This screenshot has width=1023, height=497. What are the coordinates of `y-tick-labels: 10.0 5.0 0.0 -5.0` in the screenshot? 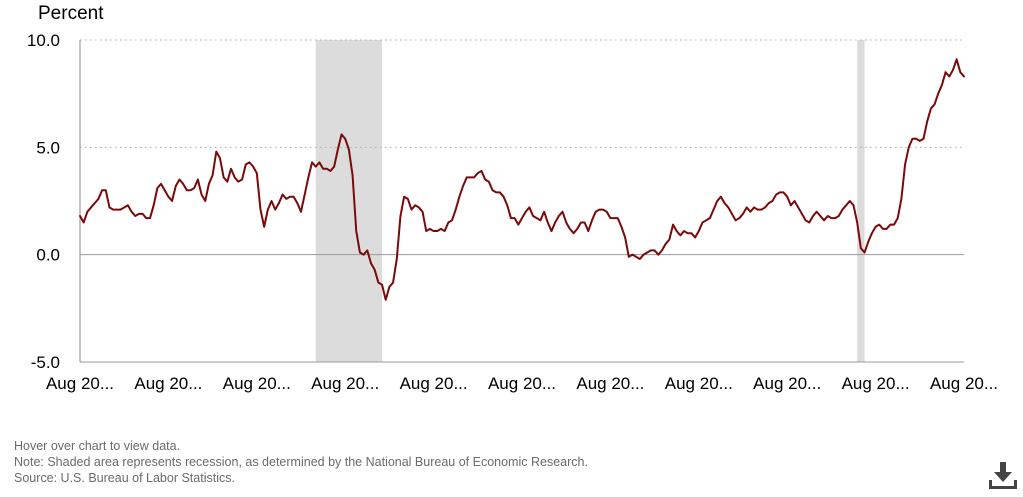 It's located at (43, 201).